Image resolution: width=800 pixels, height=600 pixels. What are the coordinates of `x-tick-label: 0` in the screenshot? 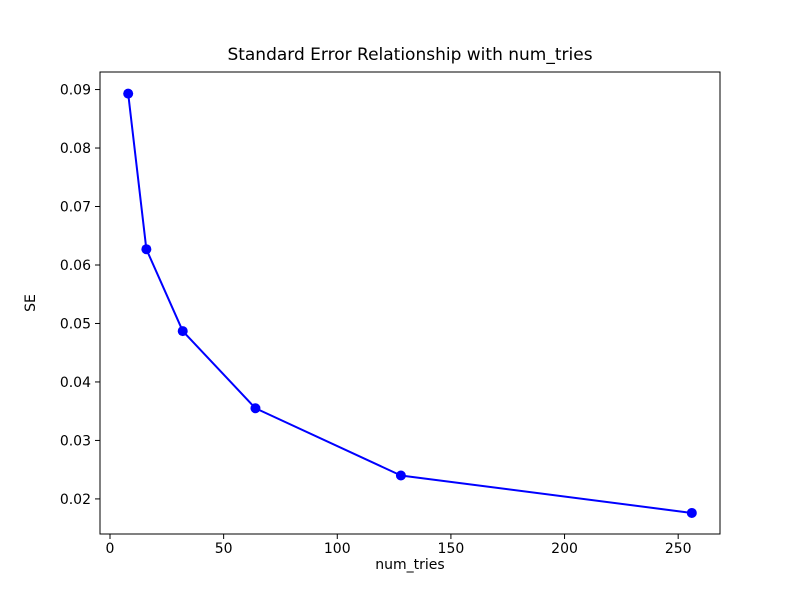 It's located at (110, 549).